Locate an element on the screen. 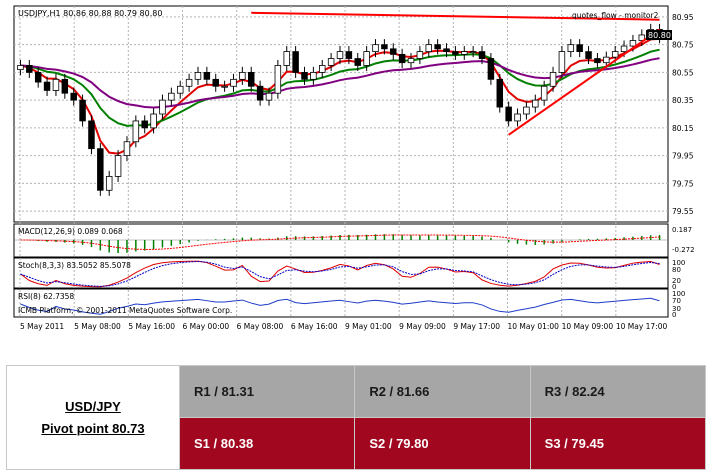 This screenshot has width=712, height=472. r2-cell: R2 / 81.66 is located at coordinates (442, 391).